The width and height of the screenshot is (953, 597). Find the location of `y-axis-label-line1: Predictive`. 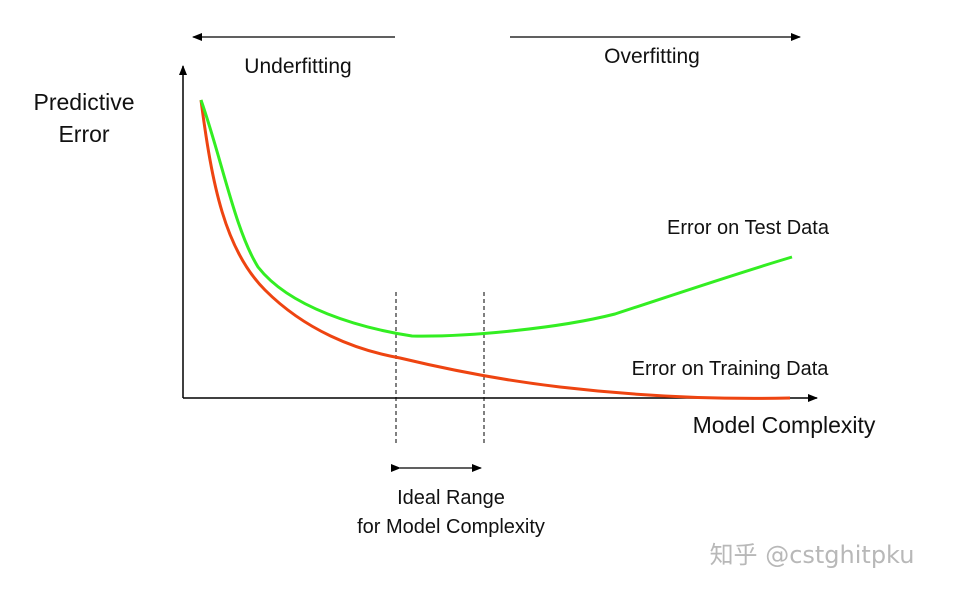

y-axis-label-line1: Predictive is located at coordinates (84, 102).